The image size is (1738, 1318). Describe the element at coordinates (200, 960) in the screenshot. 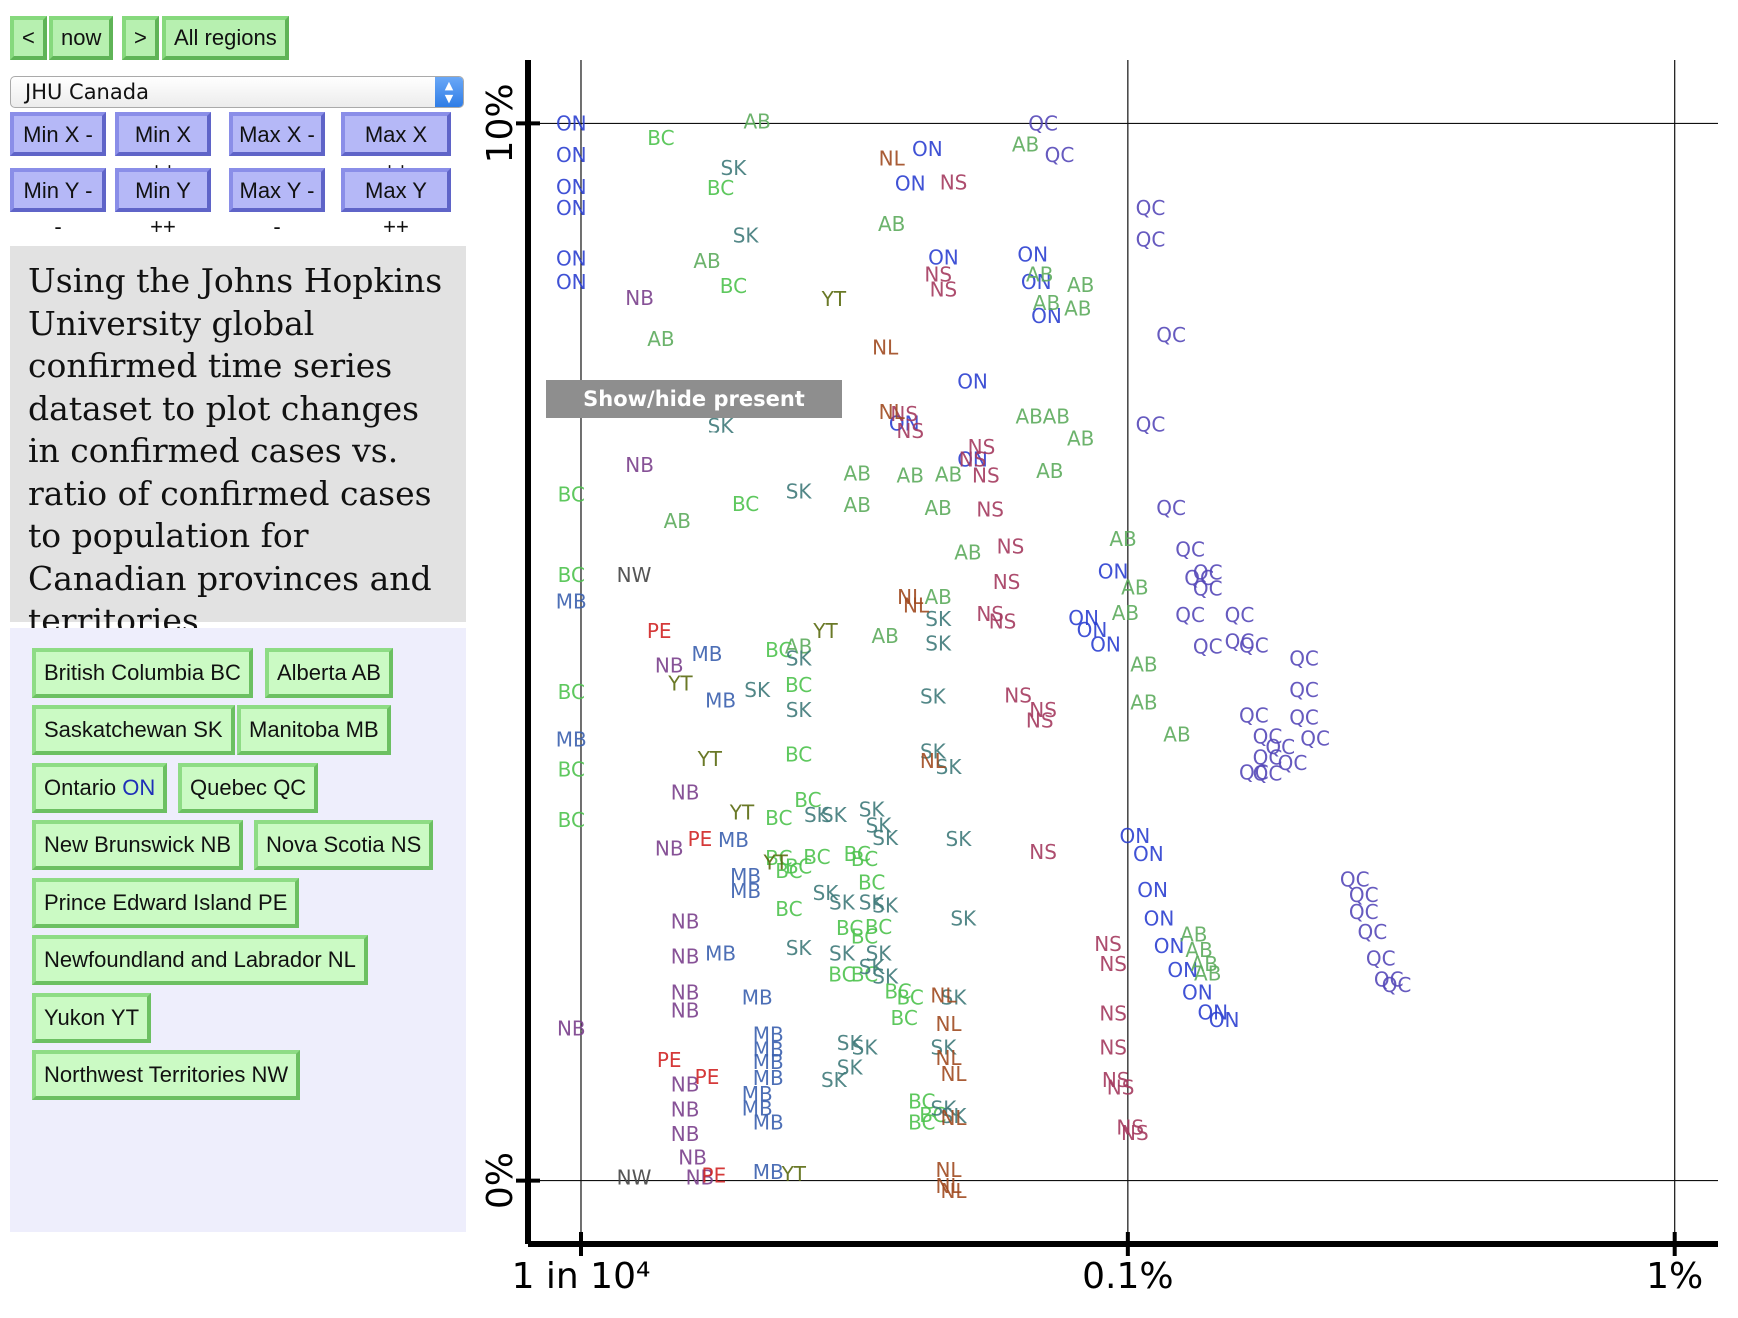

I see `region-button-nl: Newfoundland and Labrador NL` at that location.